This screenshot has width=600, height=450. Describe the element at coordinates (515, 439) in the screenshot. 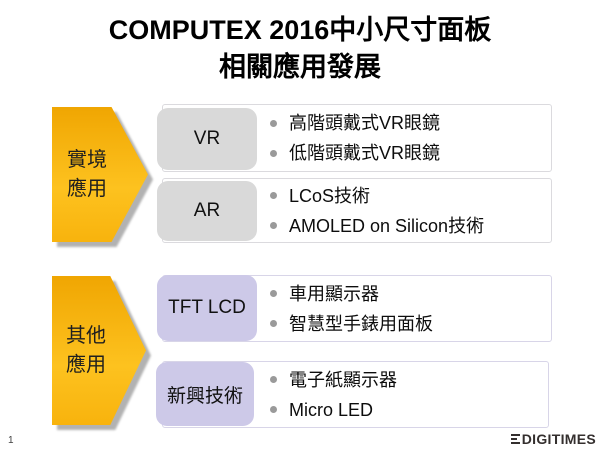

I see `digitimes-speed-lines-icon` at that location.